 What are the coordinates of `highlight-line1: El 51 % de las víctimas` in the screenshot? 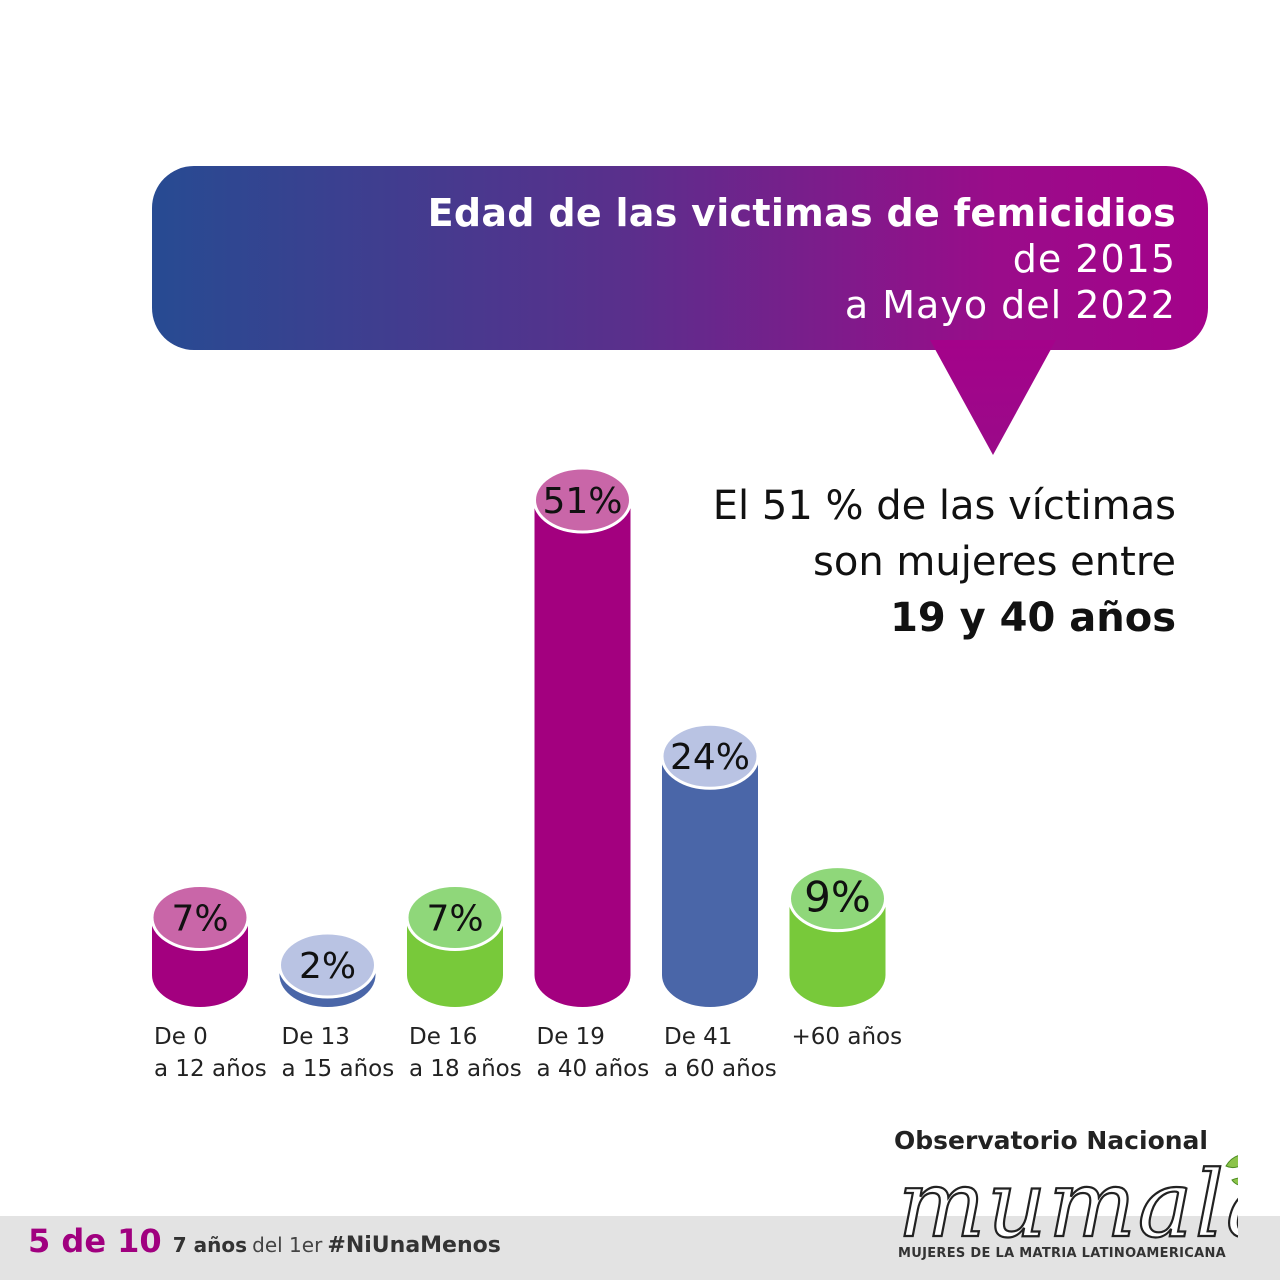 It's located at (944, 506).